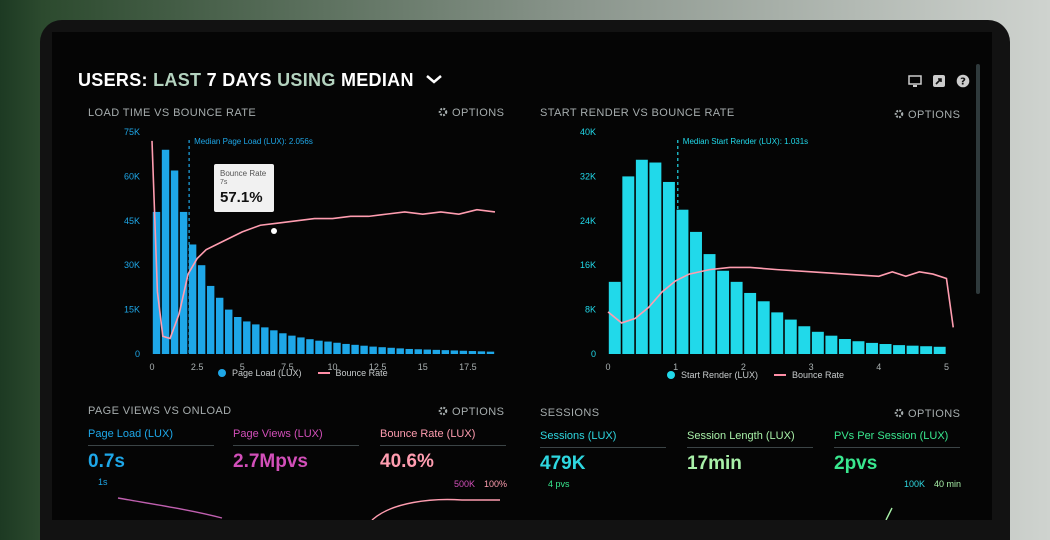 Image resolution: width=1050 pixels, height=540 pixels. I want to click on header-toolbar: ?, so click(939, 81).